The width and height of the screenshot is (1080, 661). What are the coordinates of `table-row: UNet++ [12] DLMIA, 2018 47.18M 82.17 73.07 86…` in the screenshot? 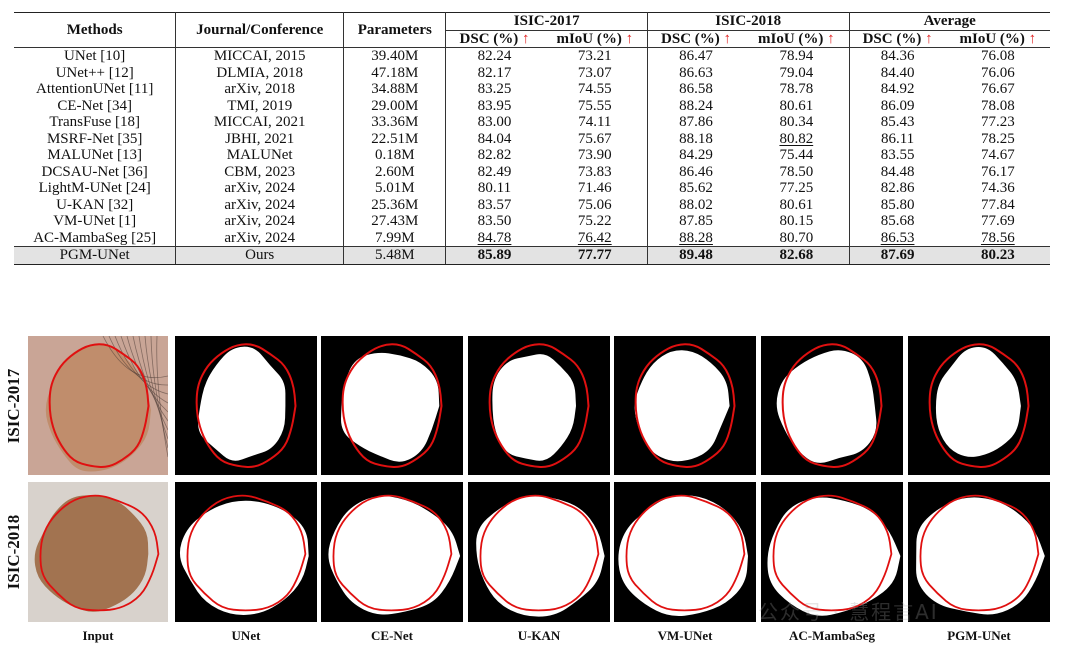 It's located at (532, 72).